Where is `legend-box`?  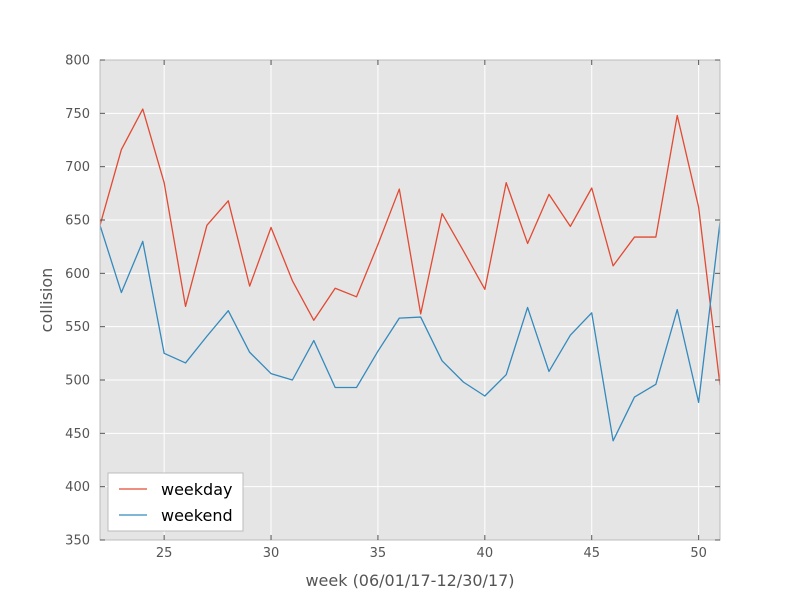
legend-box is located at coordinates (175, 502).